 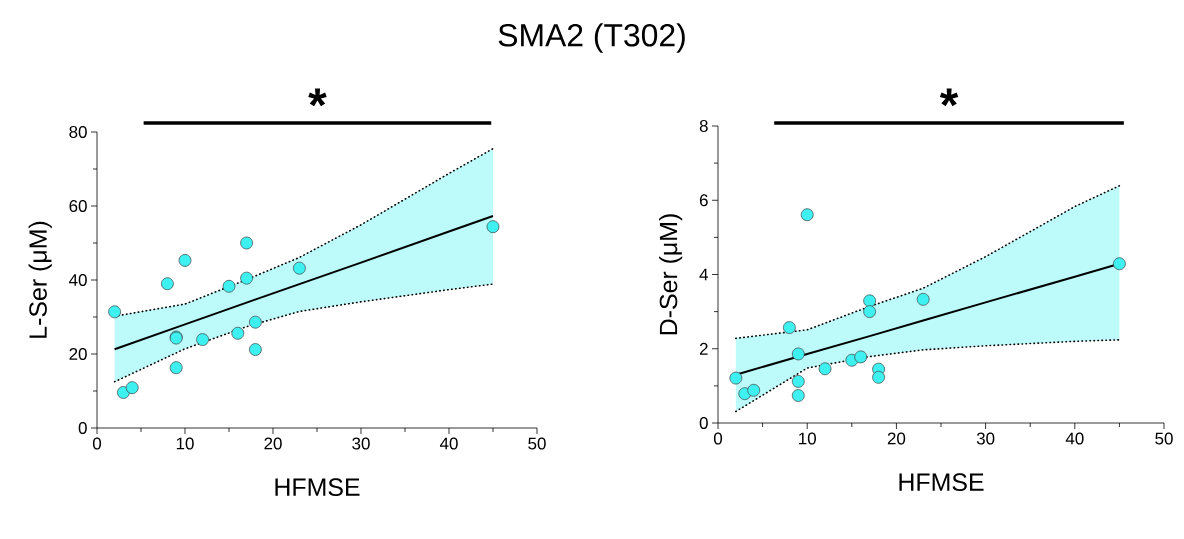 What do you see at coordinates (703, 200) in the screenshot?
I see `y-tick-label: 6` at bounding box center [703, 200].